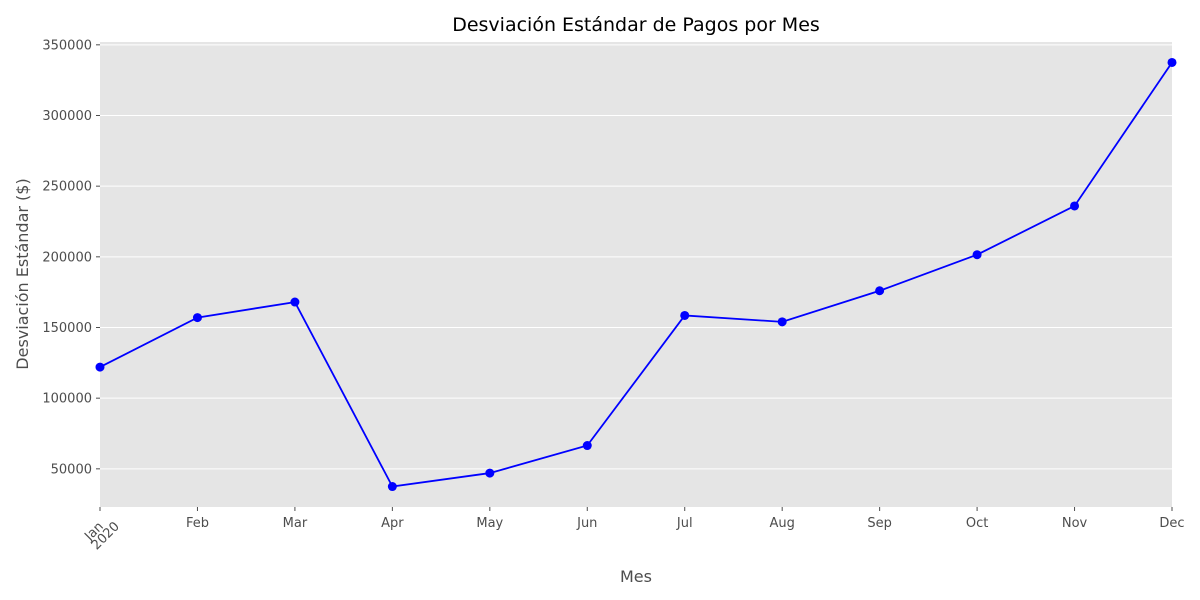 Image resolution: width=1200 pixels, height=600 pixels. I want to click on x-tick-label: Dec, so click(1171, 523).